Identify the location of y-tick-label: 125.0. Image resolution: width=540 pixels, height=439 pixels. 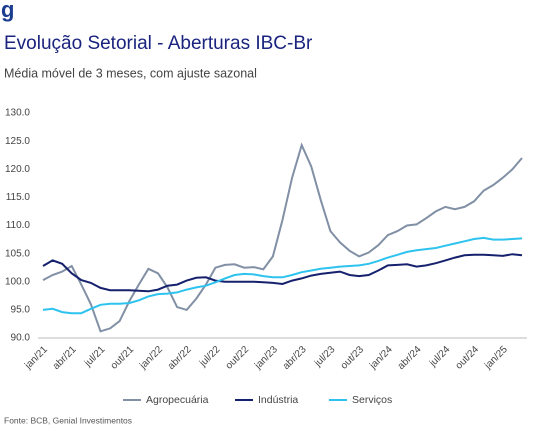
(17, 141).